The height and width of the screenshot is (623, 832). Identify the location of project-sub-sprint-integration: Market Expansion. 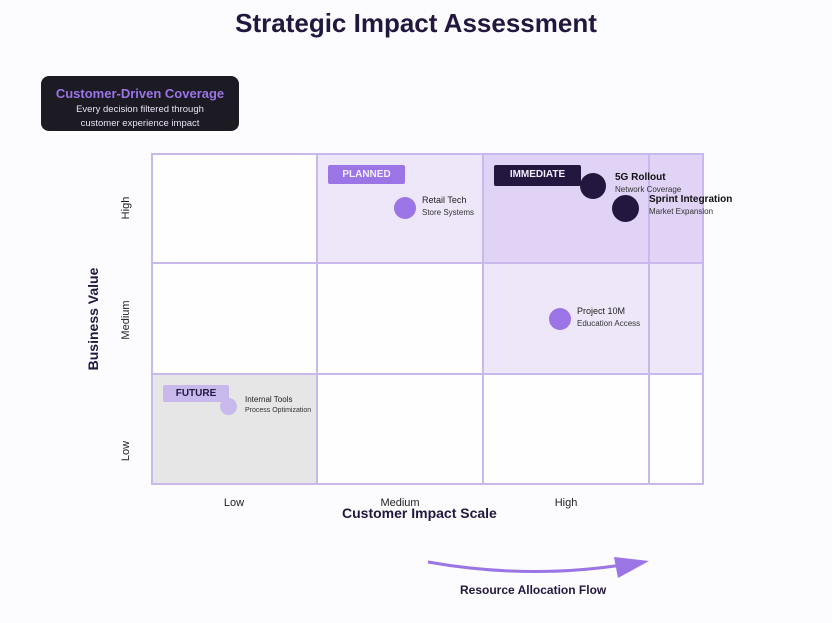
(681, 211).